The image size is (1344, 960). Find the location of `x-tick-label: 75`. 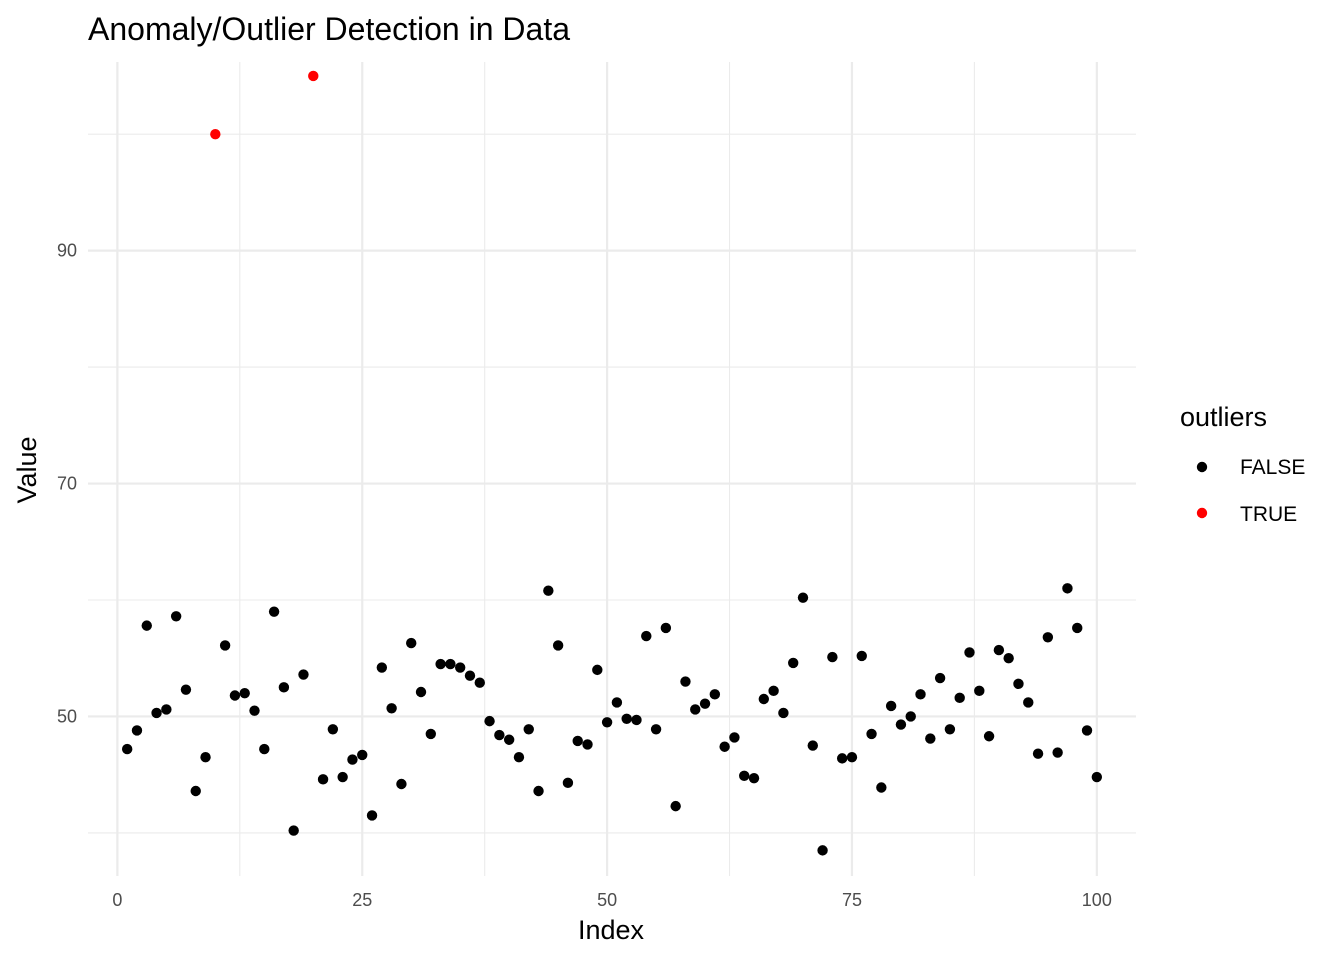

x-tick-label: 75 is located at coordinates (852, 900).